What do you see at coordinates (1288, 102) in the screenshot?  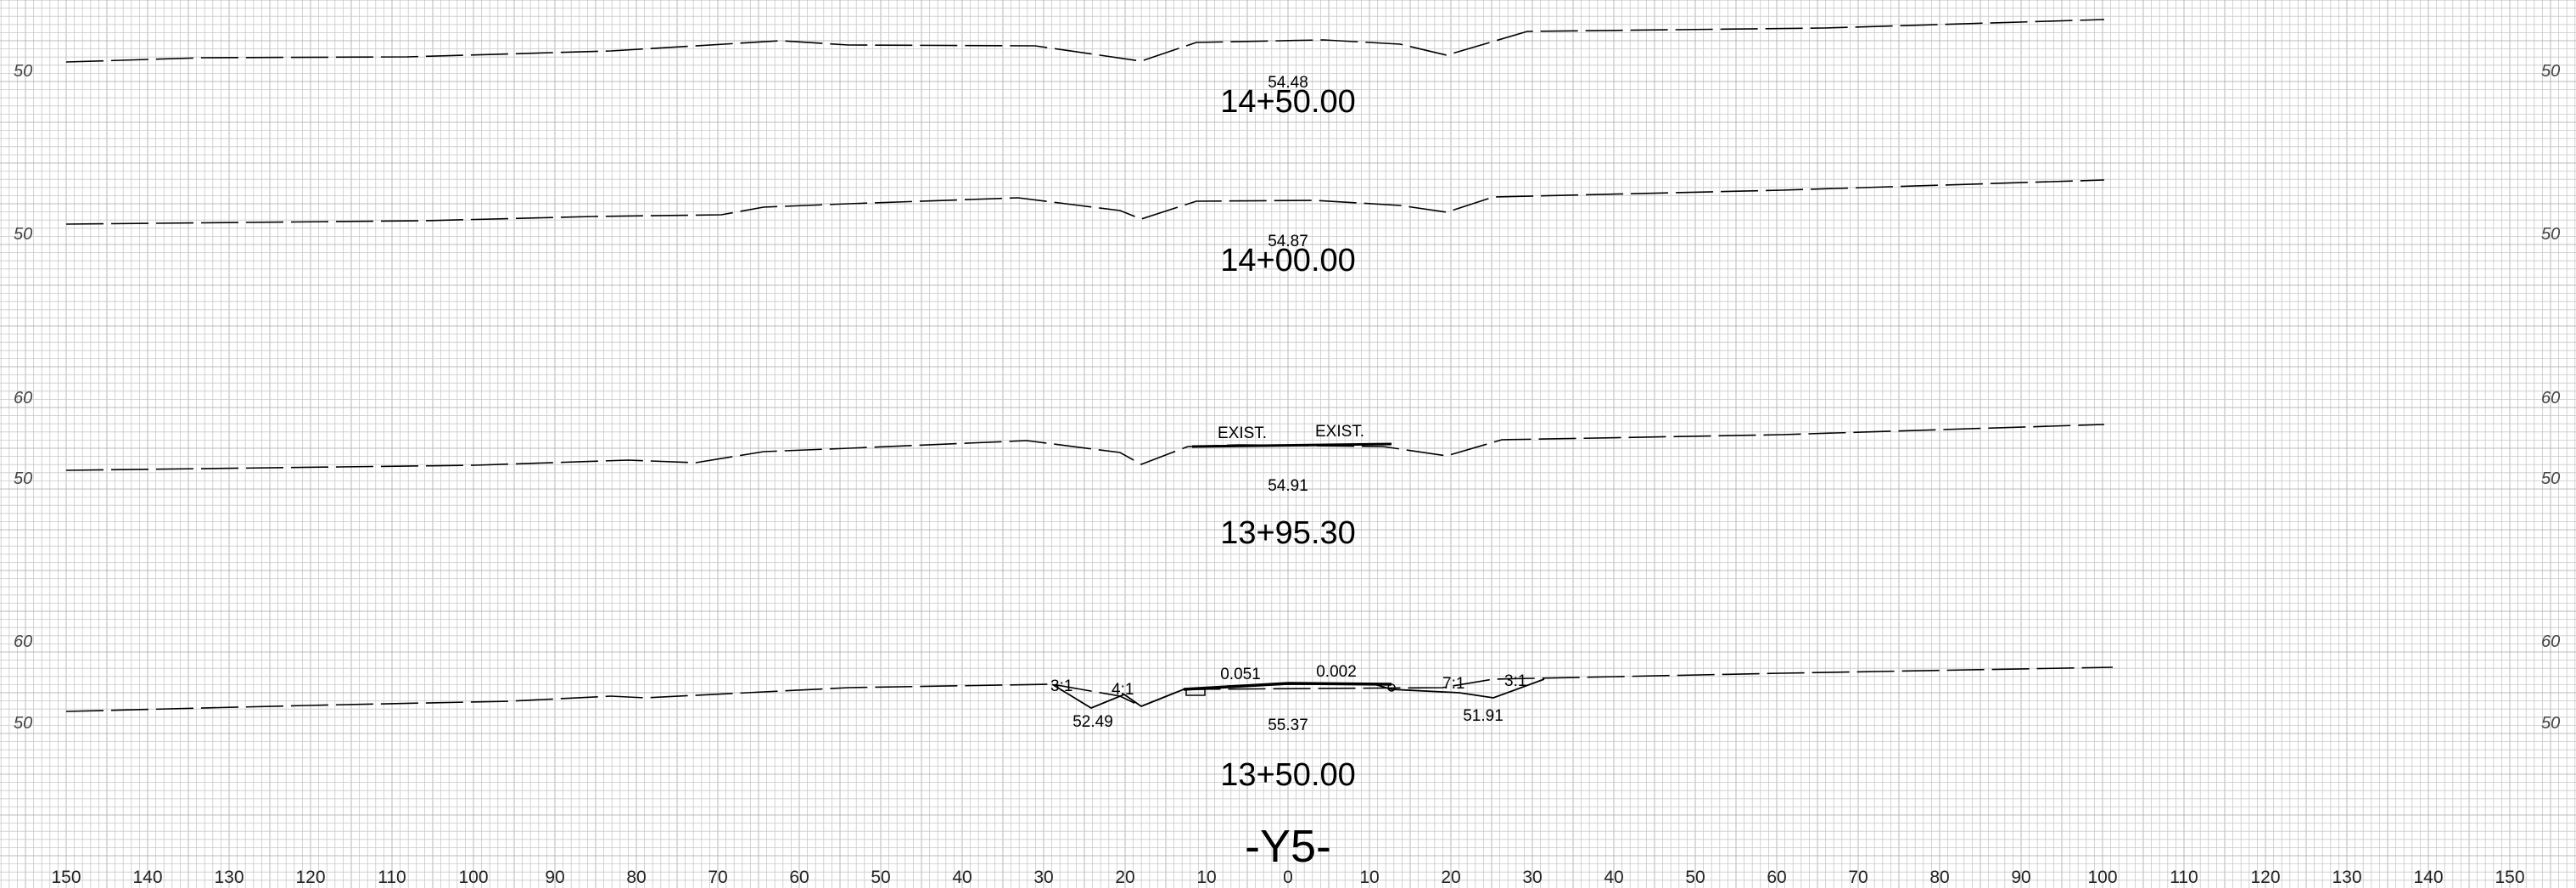 I see `station-label: 14+50.00` at bounding box center [1288, 102].